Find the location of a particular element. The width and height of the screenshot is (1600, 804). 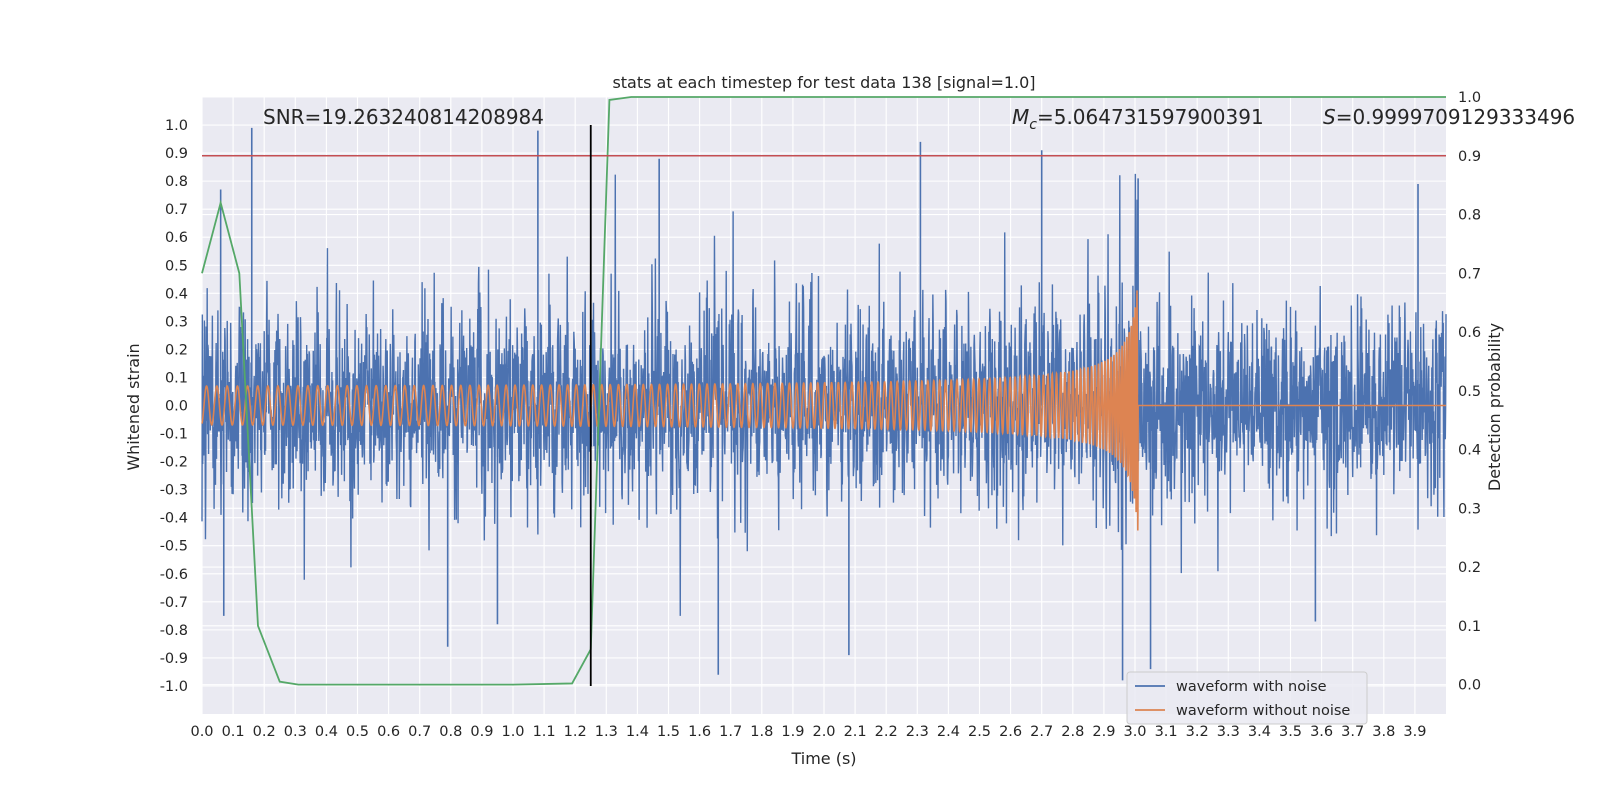

x-tick-label: 3.5 is located at coordinates (1290, 732).